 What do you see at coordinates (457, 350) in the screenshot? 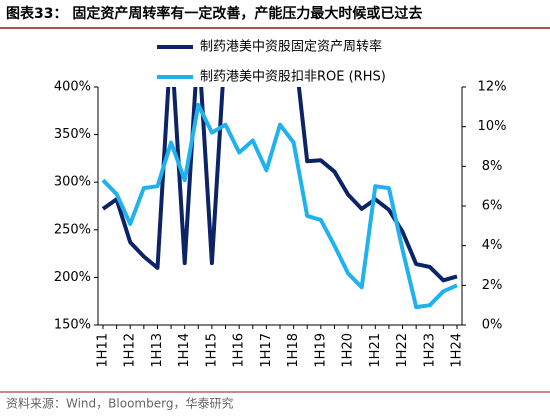
I see `x-tick-label: 1H24` at bounding box center [457, 350].